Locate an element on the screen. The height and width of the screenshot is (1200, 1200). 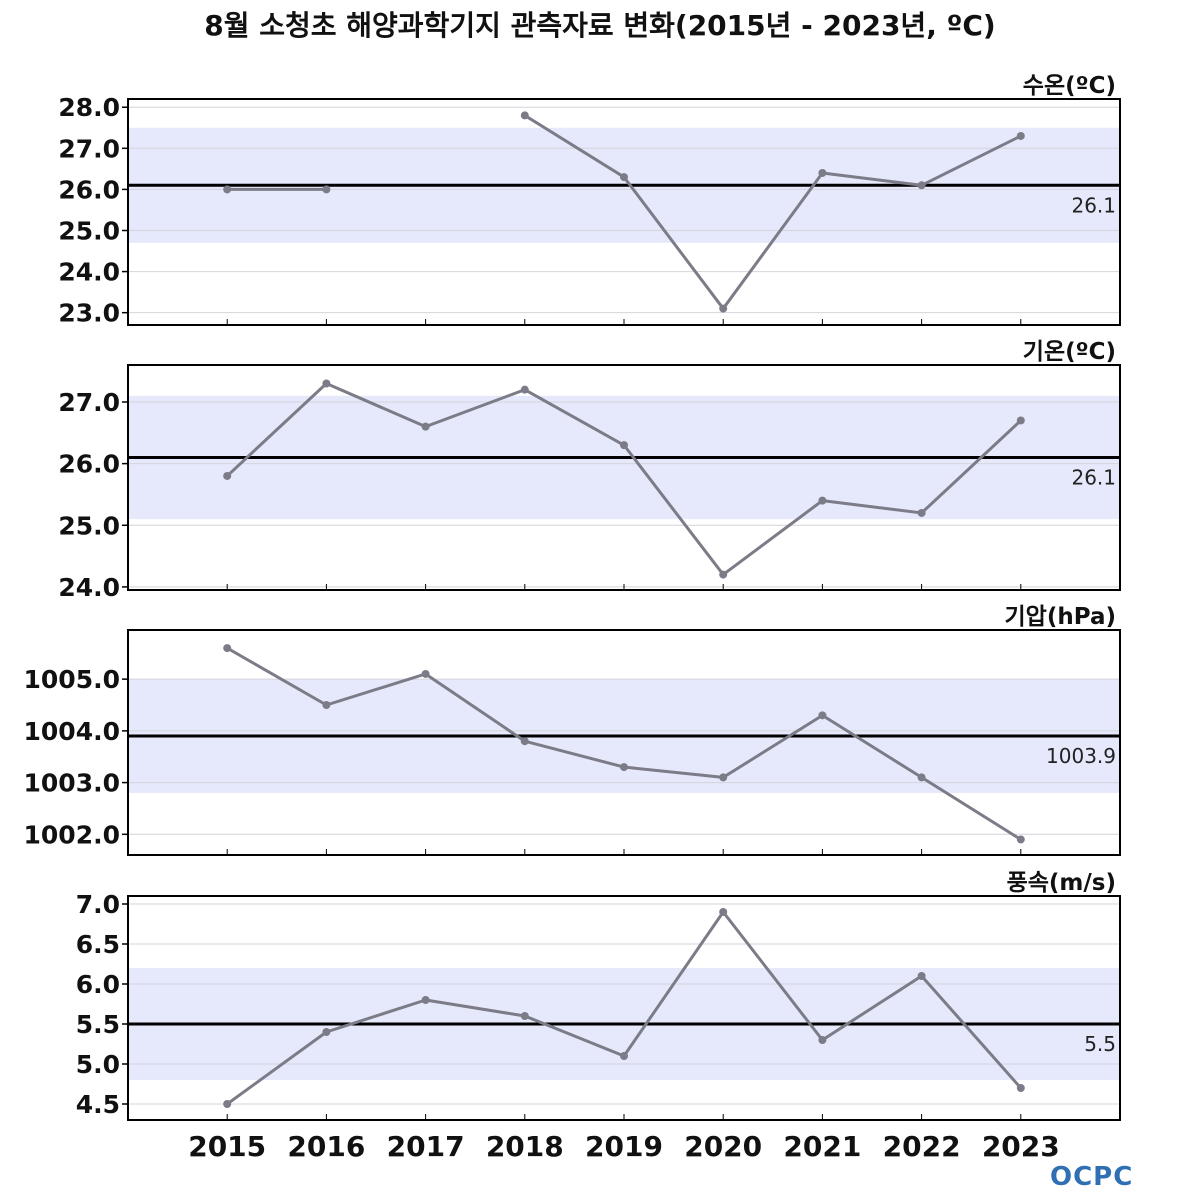
chart-title: 8월 소청초 해양과학기지 관측자료 변화(2015년 - 2023년, ºC) is located at coordinates (600, 25).